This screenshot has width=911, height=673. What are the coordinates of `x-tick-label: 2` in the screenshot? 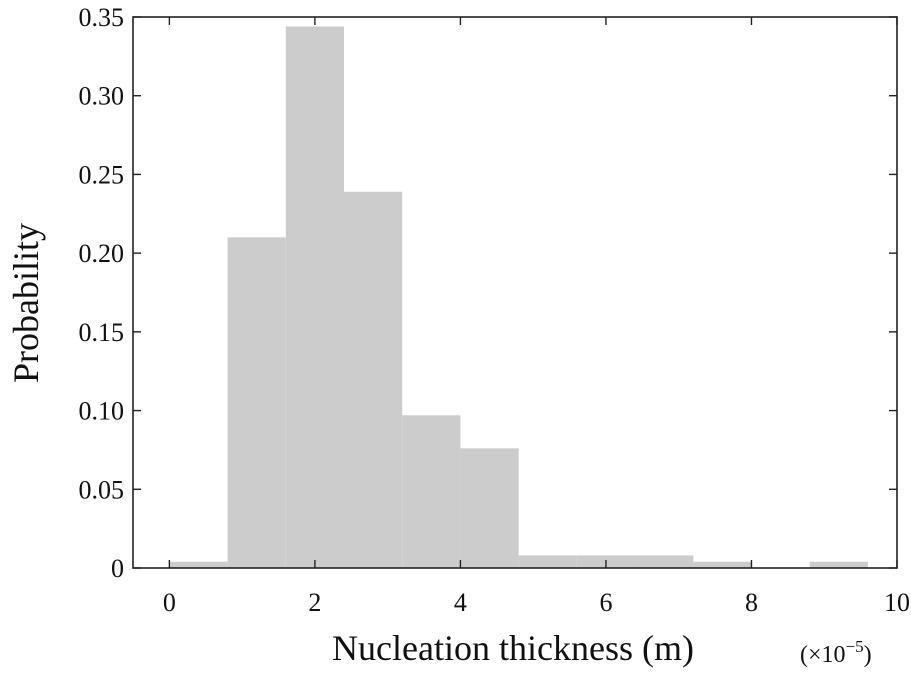 It's located at (314, 602).